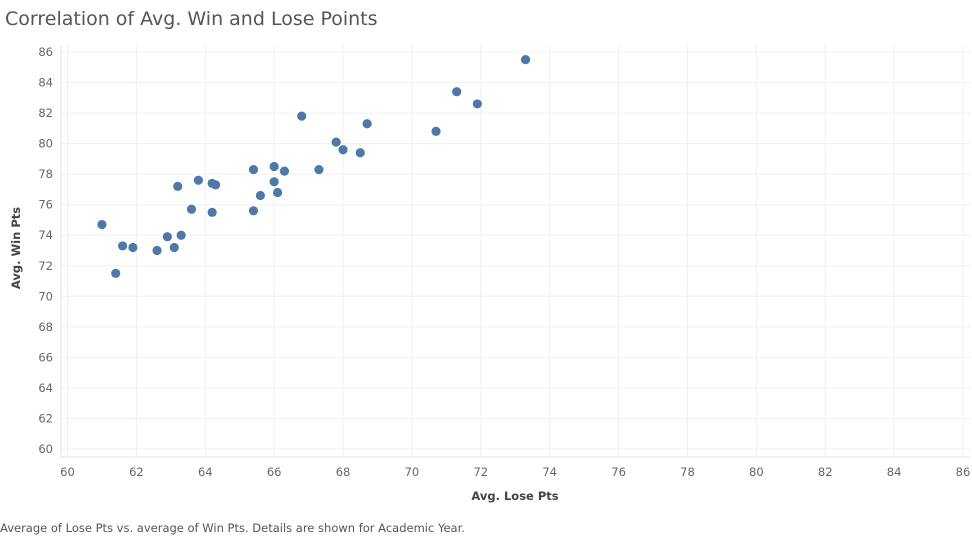 The height and width of the screenshot is (537, 972). Describe the element at coordinates (687, 472) in the screenshot. I see `x-tick-label: 78` at that location.